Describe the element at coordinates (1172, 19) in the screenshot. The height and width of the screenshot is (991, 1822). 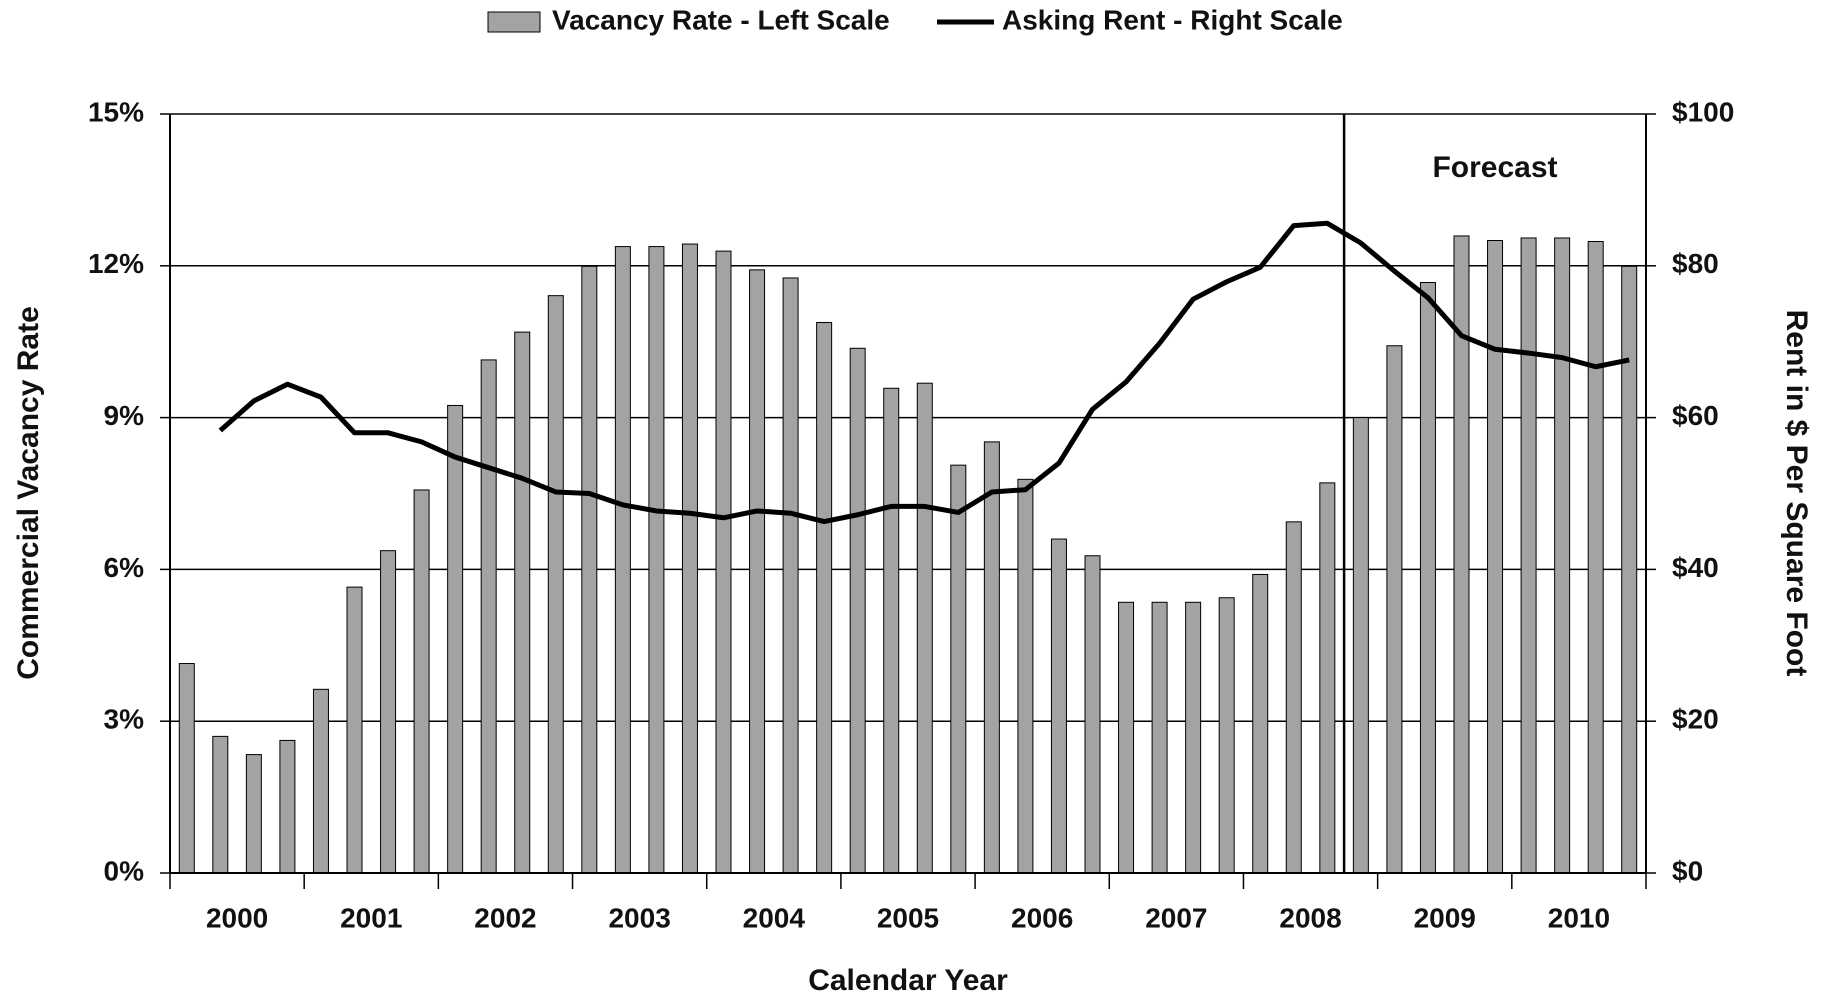
I see `legend-label: Asking Rent - Right Scale` at that location.